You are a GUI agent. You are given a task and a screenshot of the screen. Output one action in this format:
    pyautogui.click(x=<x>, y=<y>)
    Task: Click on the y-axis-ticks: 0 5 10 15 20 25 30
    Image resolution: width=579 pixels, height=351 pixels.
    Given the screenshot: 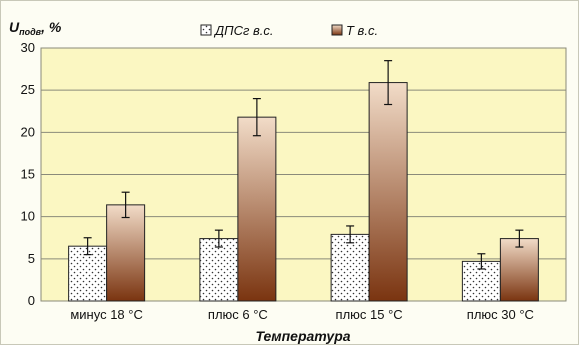 What is the action you would take?
    pyautogui.click(x=28, y=174)
    